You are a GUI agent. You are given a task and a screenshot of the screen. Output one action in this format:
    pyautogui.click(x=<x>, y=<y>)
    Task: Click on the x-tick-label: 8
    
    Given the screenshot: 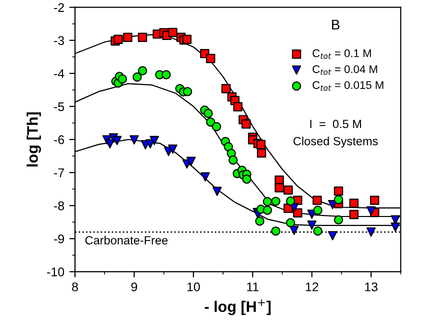 What is the action you would take?
    pyautogui.click(x=75, y=287)
    